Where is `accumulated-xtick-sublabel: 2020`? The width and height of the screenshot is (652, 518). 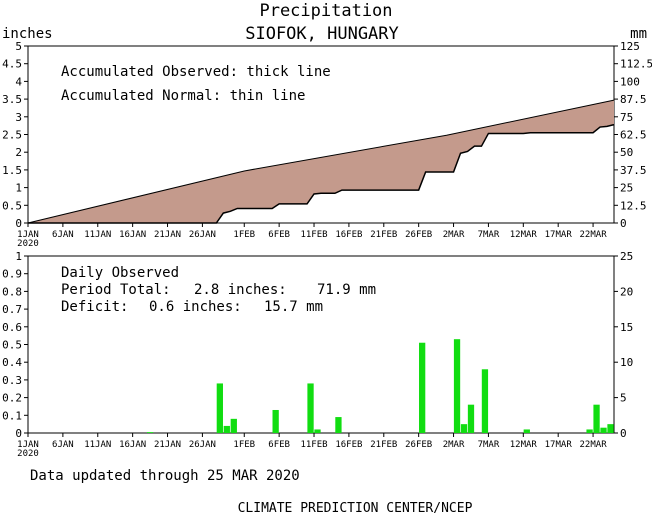 accumulated-xtick-sublabel: 2020 is located at coordinates (28, 244).